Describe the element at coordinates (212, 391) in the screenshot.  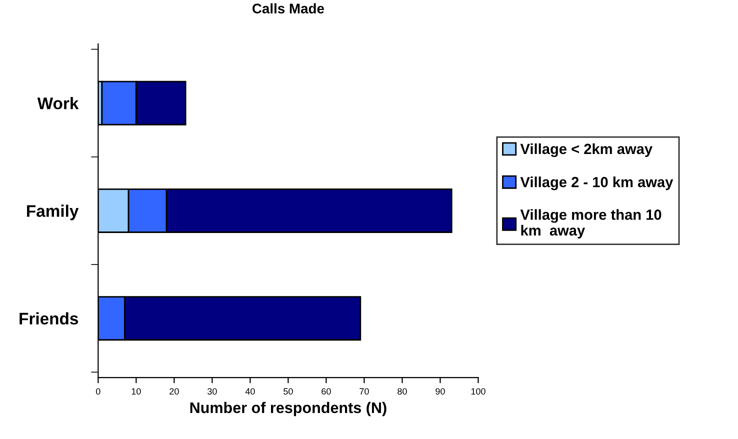
I see `x-tick-label: 30` at that location.